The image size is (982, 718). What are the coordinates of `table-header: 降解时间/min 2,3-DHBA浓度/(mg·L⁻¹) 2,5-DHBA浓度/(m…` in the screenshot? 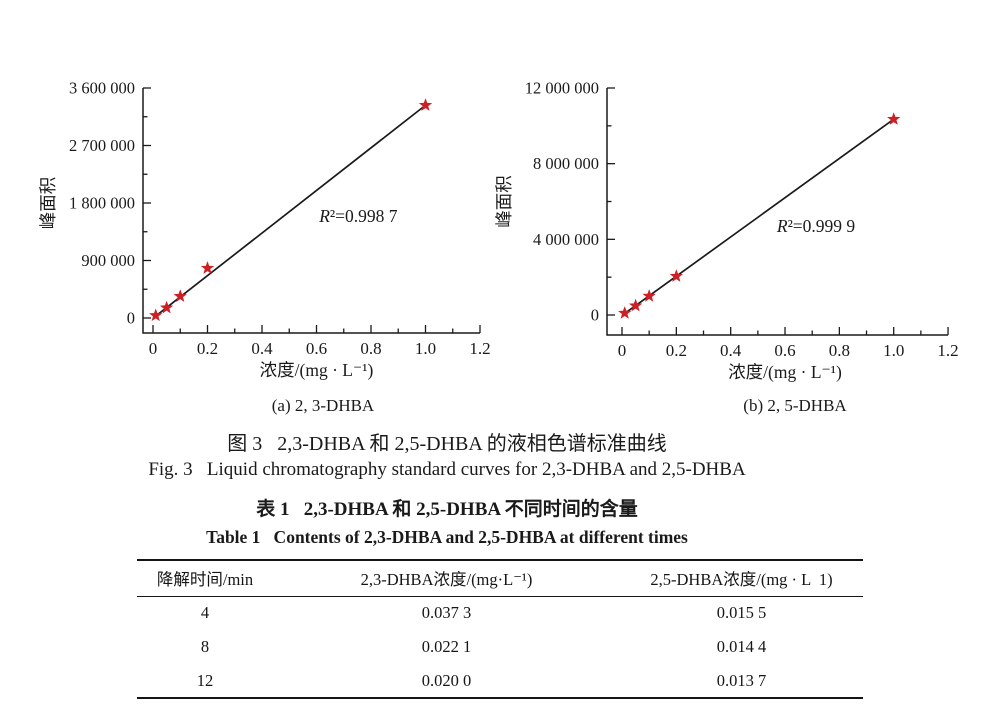 It's located at (500, 578).